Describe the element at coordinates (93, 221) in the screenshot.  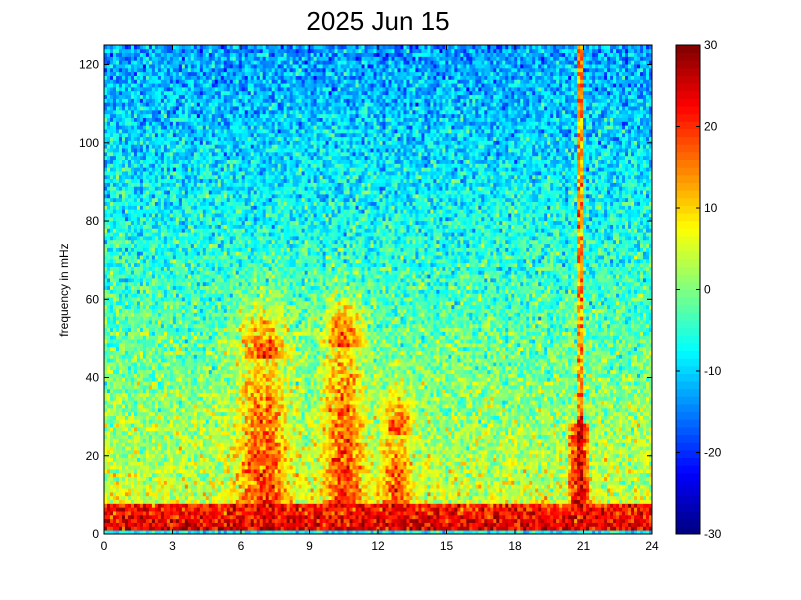
I see `y-tick-label: 80` at that location.